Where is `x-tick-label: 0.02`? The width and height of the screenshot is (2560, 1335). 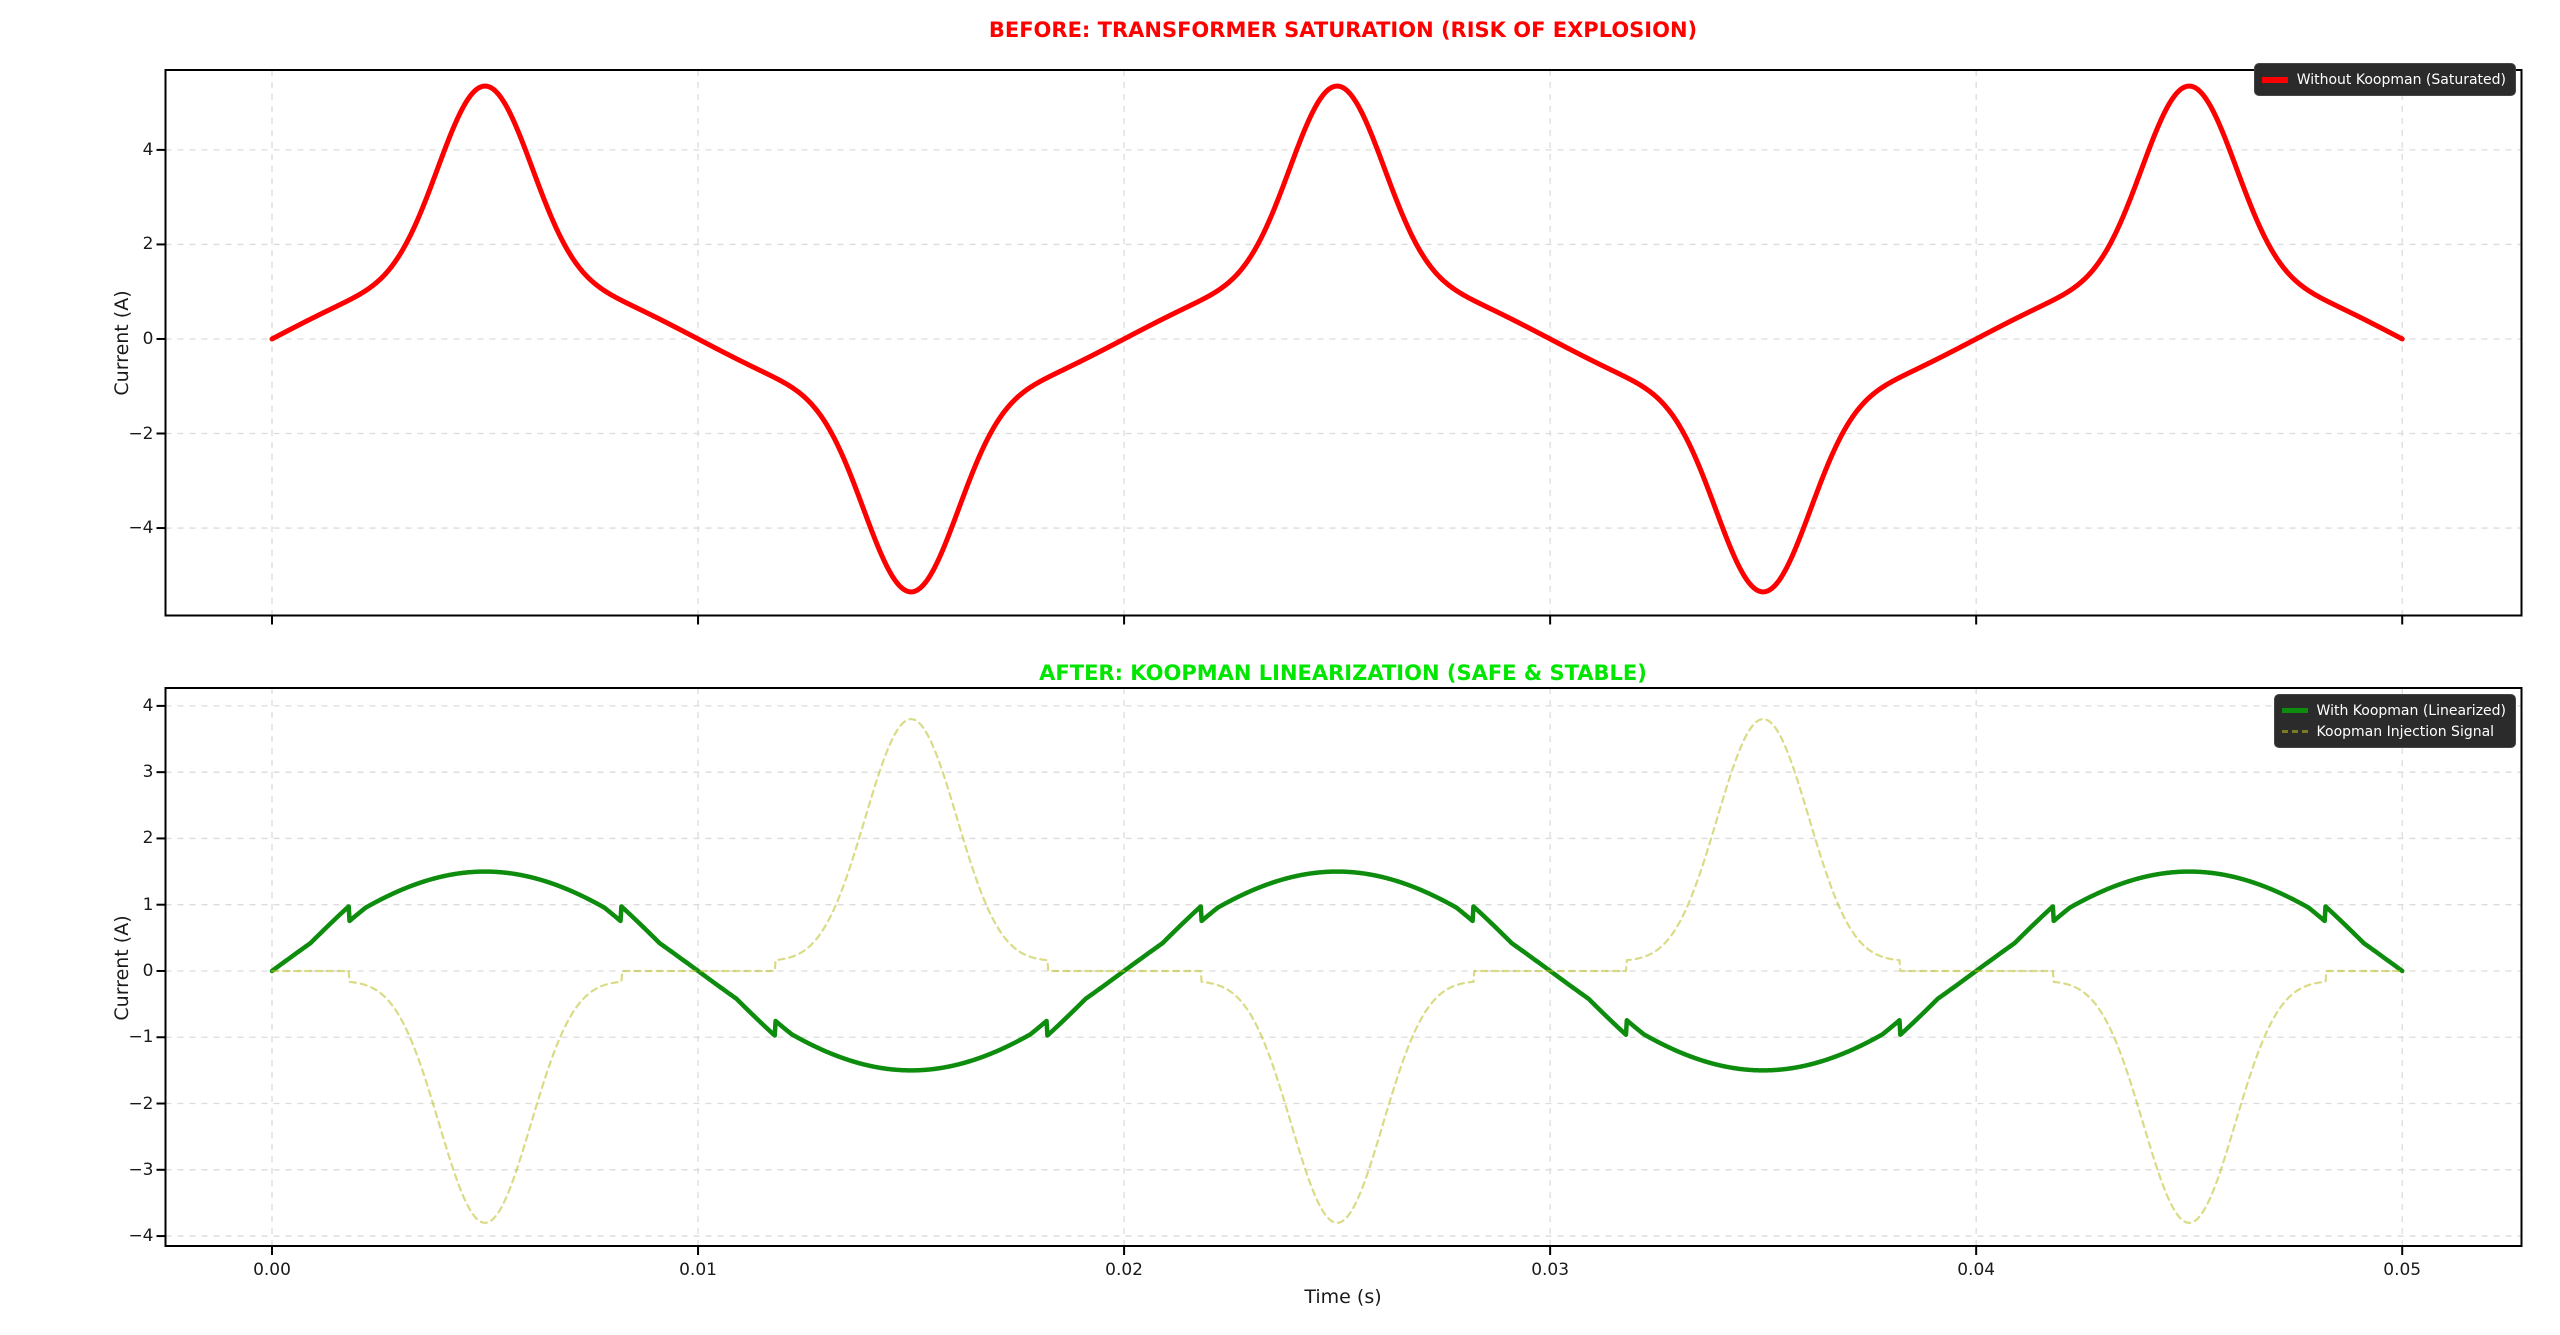 x-tick-label: 0.02 is located at coordinates (1124, 1270).